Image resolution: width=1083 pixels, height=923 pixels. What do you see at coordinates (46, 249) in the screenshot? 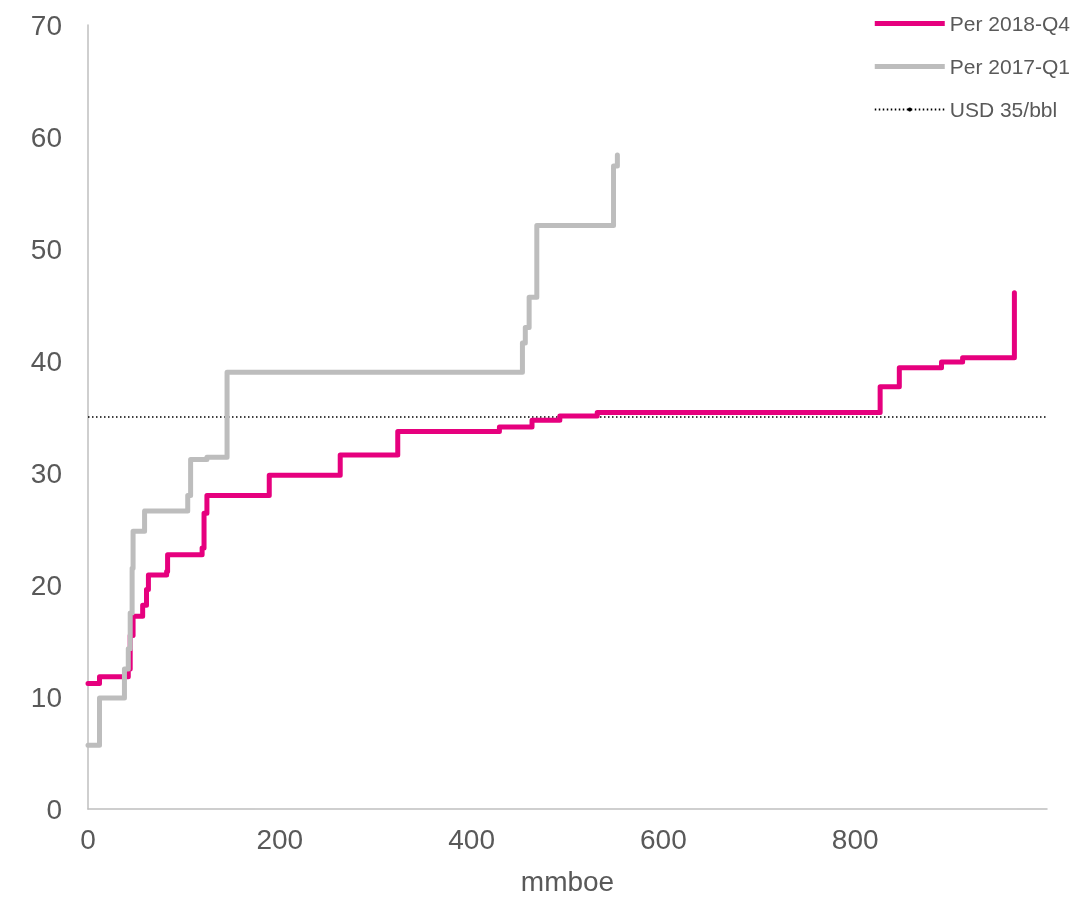
I see `y-tick-label: 50` at bounding box center [46, 249].